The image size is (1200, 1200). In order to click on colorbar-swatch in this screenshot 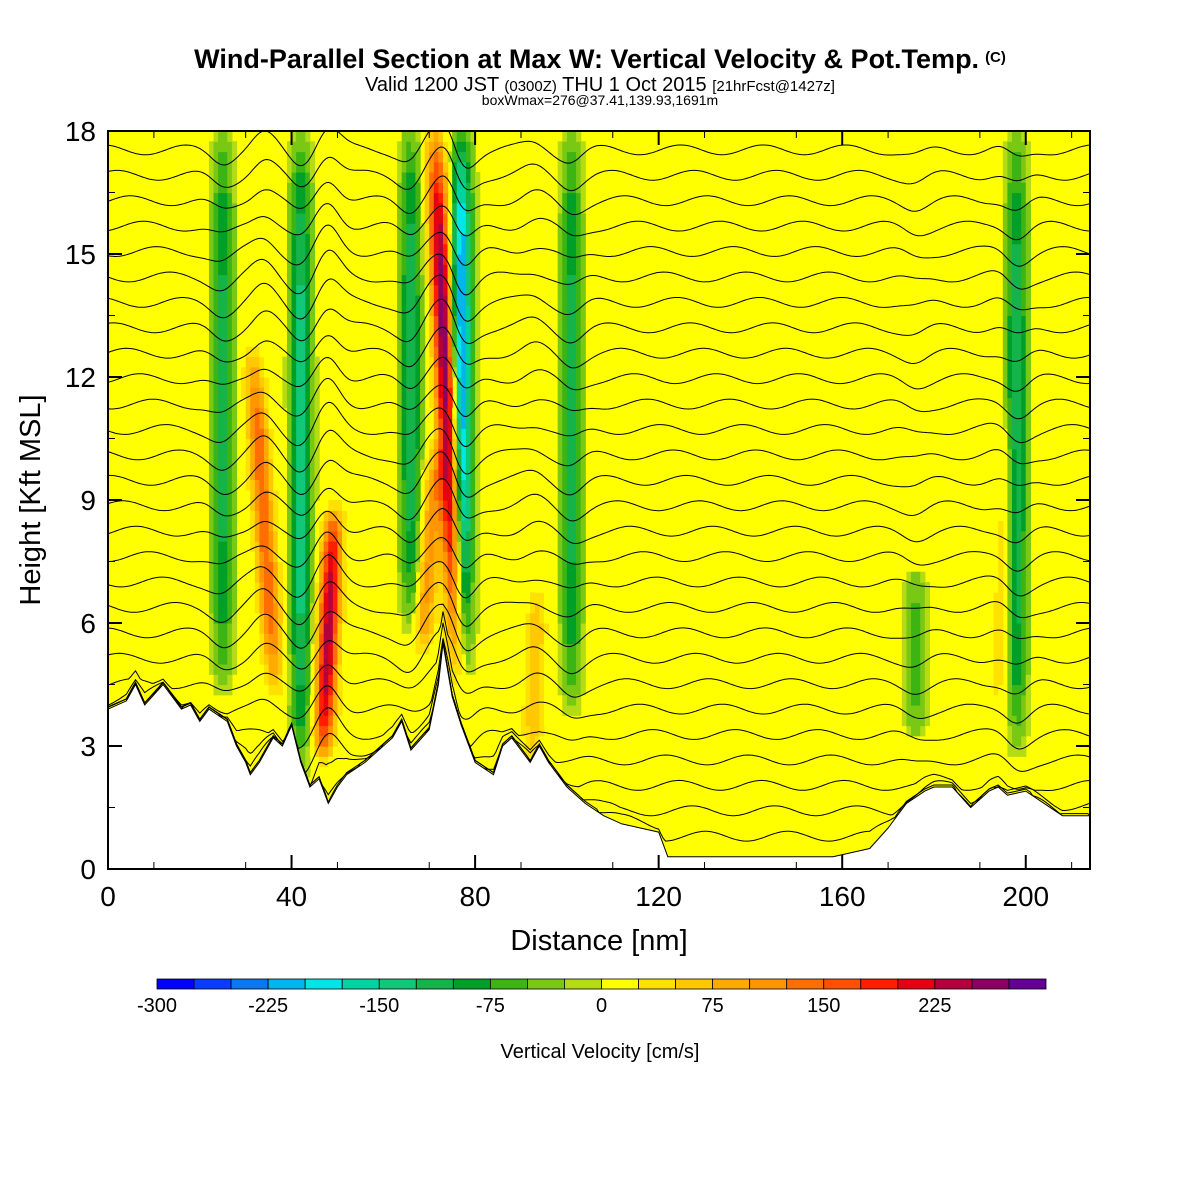, I will do `click(768, 984)`.